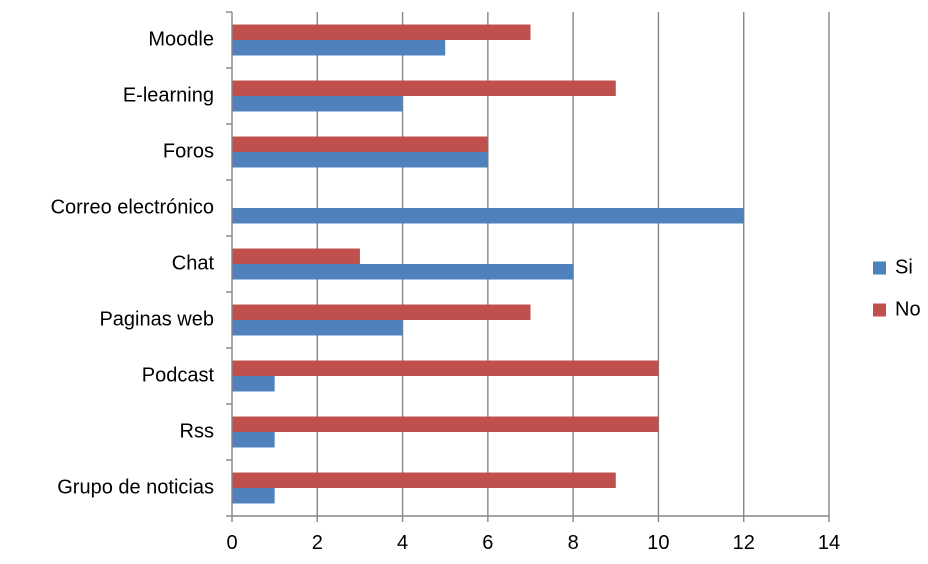 This screenshot has height=564, width=928. I want to click on legend-label: No, so click(908, 309).